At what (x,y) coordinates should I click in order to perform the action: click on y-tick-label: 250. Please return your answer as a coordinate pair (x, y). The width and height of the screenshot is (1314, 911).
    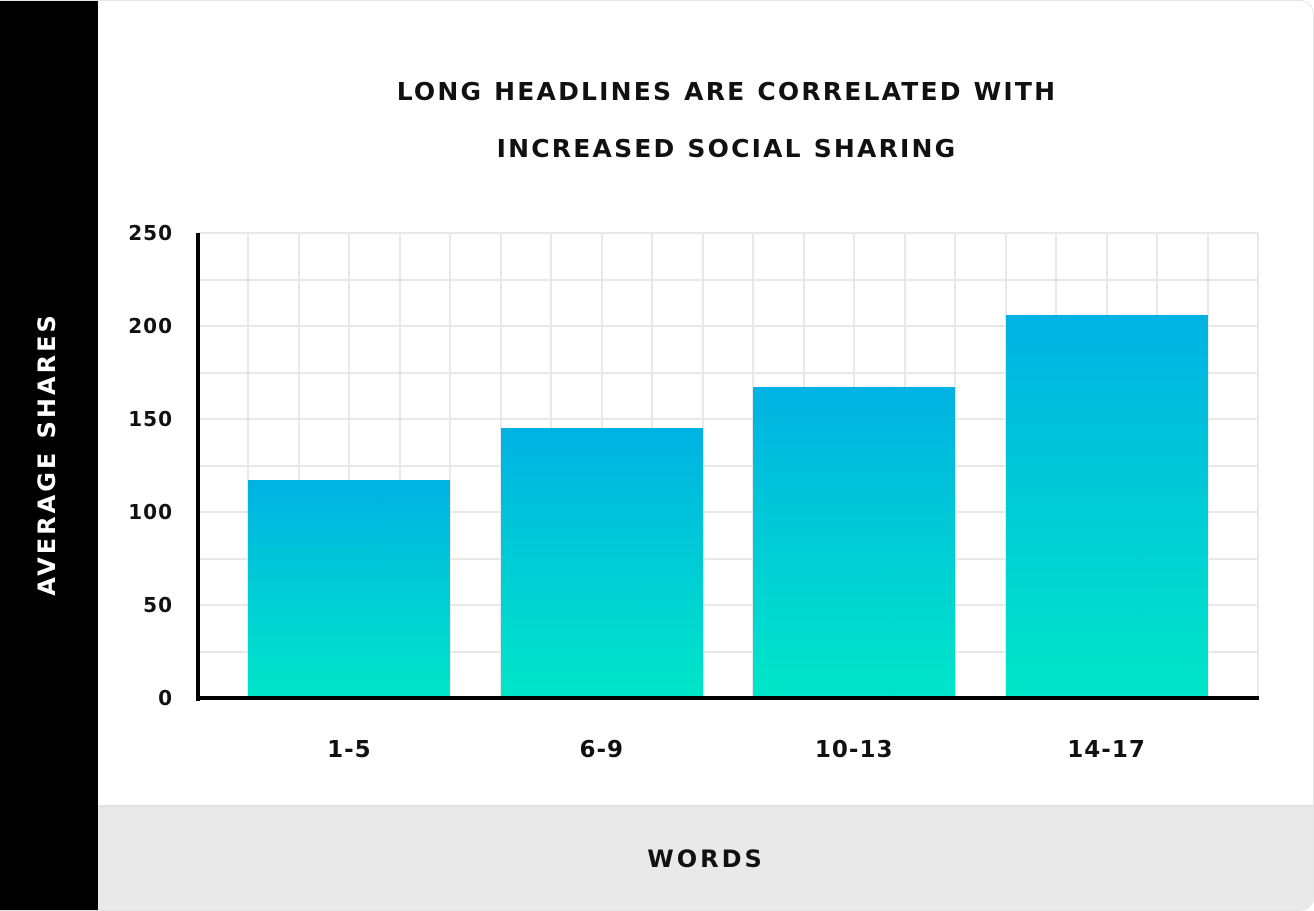
    Looking at the image, I should click on (150, 233).